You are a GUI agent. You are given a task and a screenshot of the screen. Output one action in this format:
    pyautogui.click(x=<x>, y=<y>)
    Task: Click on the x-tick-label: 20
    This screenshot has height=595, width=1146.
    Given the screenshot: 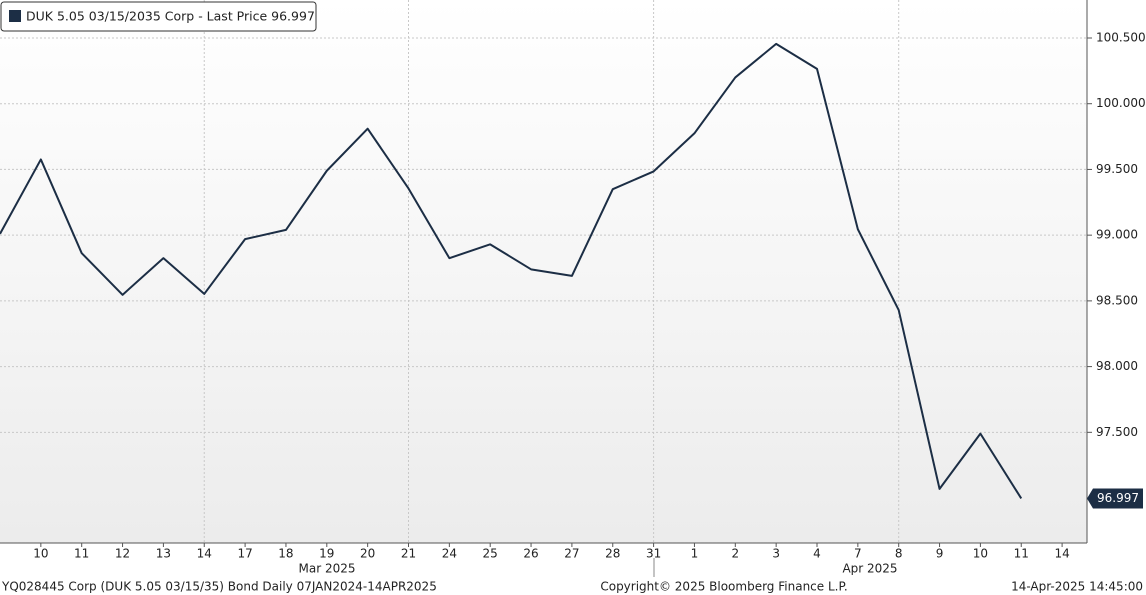 What is the action you would take?
    pyautogui.click(x=367, y=554)
    